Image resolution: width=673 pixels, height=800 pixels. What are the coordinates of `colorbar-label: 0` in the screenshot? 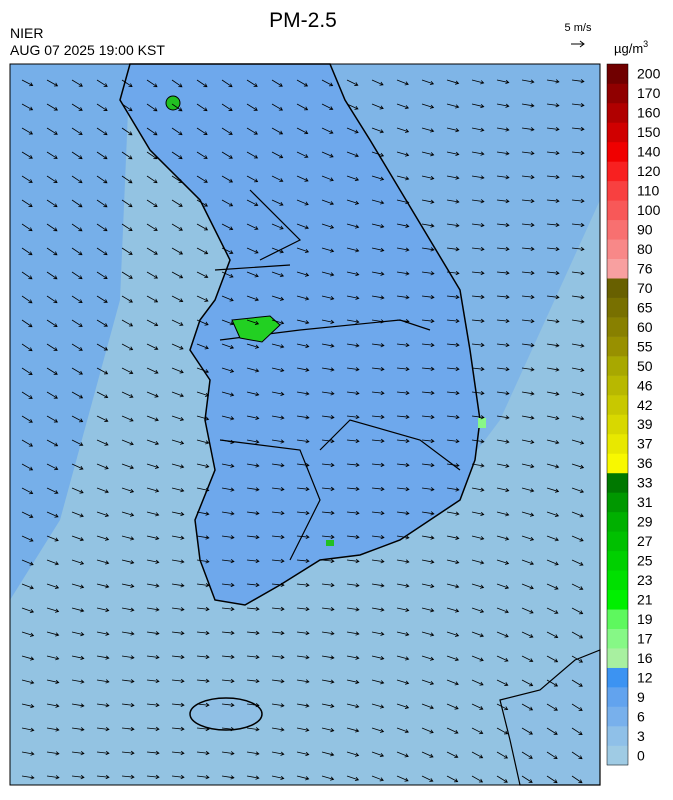 It's located at (641, 755).